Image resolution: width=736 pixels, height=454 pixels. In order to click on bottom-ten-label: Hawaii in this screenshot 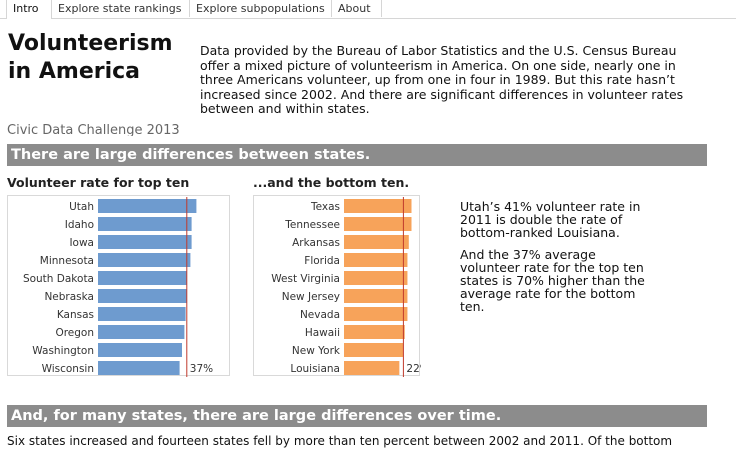, I will do `click(322, 333)`.